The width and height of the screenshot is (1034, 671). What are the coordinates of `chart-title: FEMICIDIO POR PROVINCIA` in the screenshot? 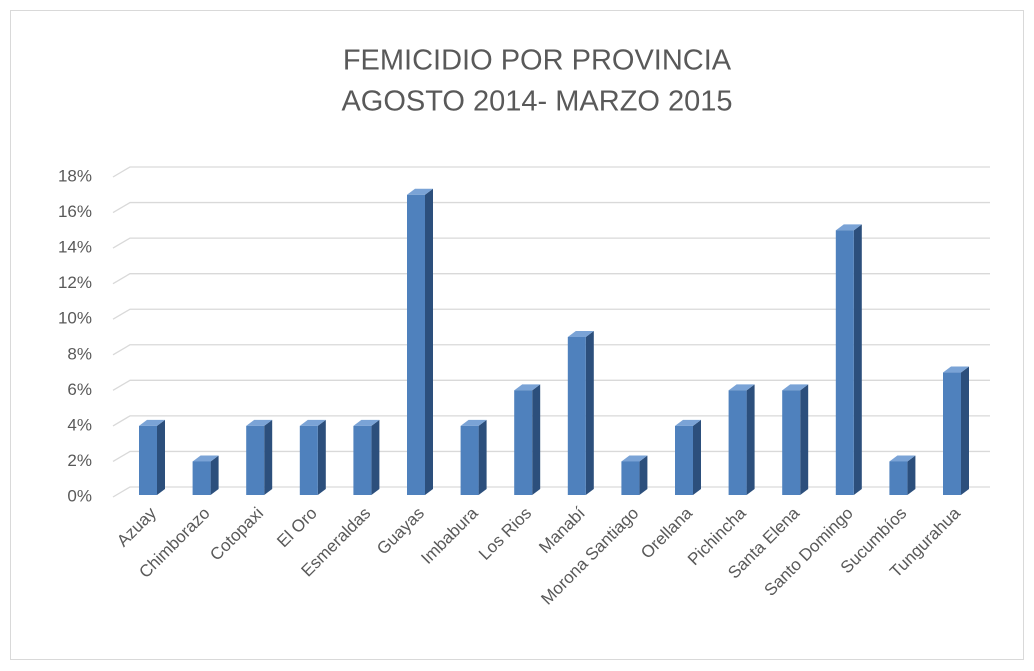 It's located at (537, 61).